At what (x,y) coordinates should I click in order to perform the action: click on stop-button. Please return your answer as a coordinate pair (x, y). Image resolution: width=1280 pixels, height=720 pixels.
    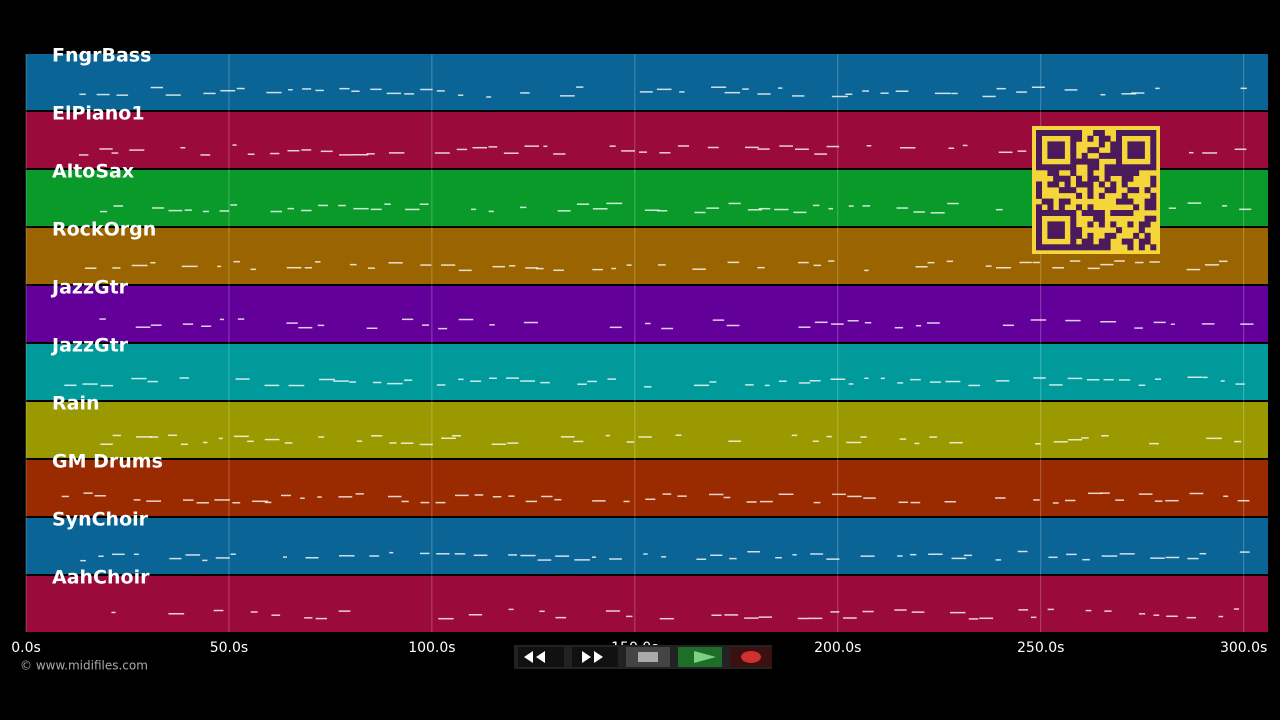
    Looking at the image, I should click on (648, 657).